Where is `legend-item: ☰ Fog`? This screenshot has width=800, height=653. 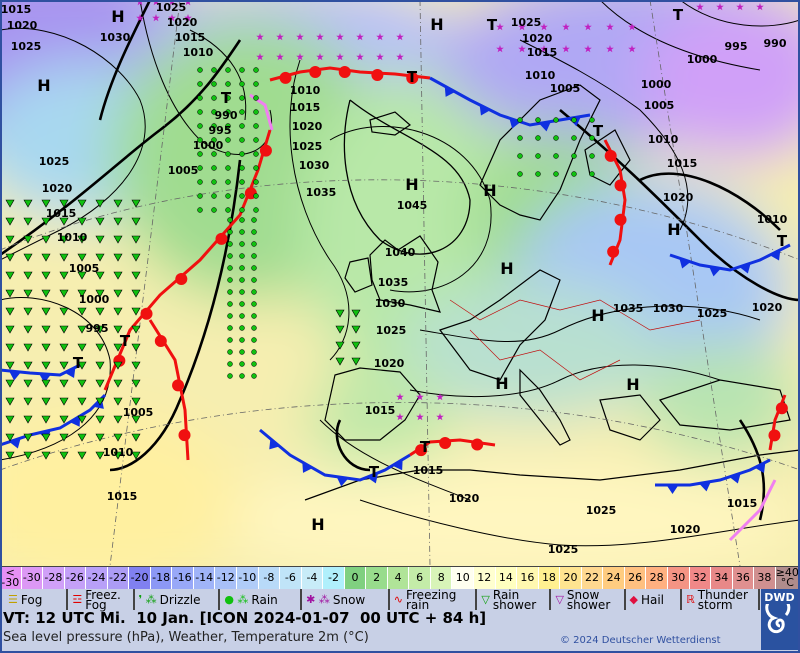 legend-item: ☰ Fog is located at coordinates (36, 599).